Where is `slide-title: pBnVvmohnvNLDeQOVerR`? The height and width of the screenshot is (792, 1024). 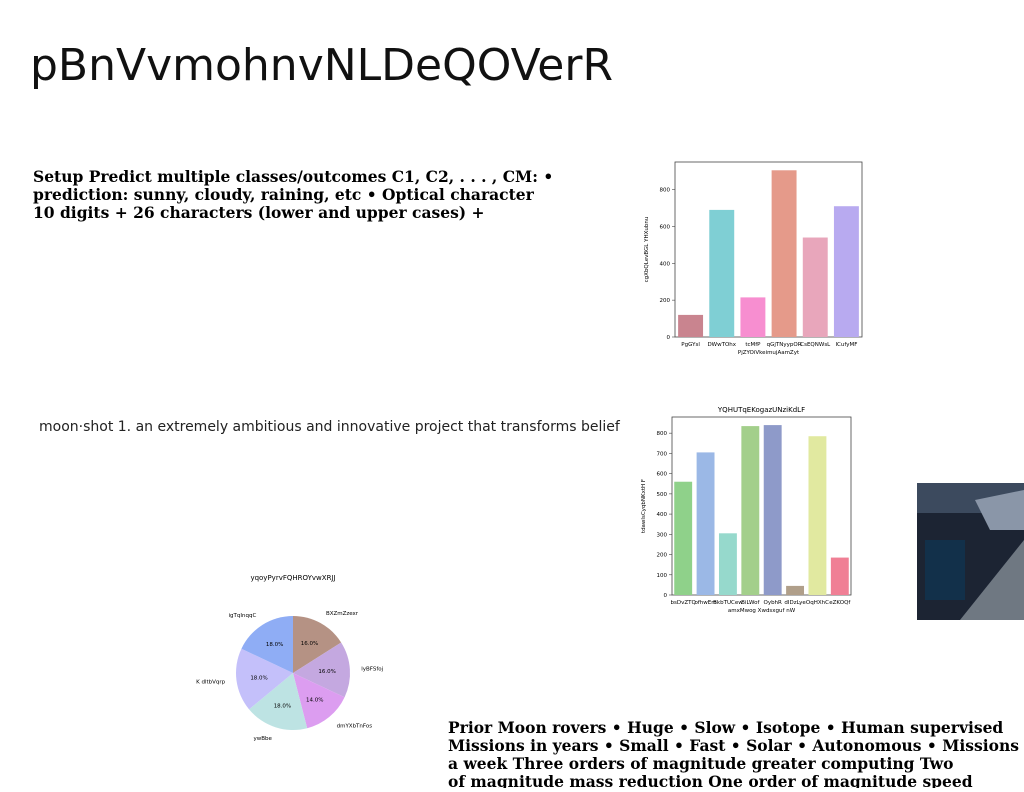 slide-title: pBnVvmohnvNLDeQOVerR is located at coordinates (321, 65).